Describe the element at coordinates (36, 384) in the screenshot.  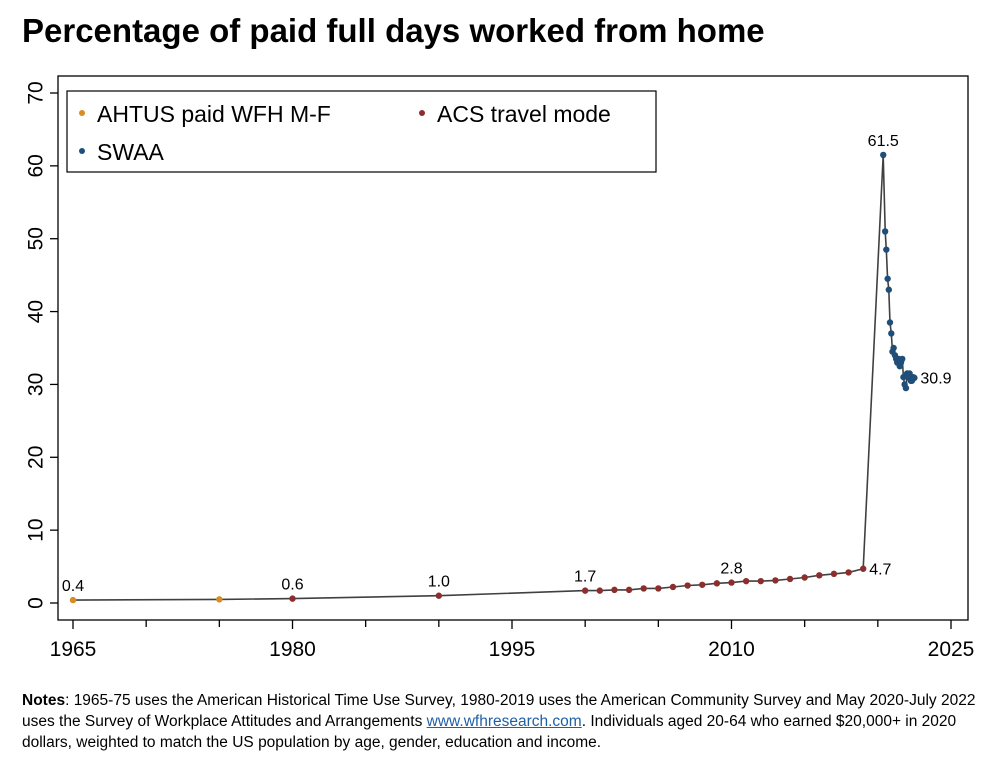
I see `y-tick-label: 30` at that location.